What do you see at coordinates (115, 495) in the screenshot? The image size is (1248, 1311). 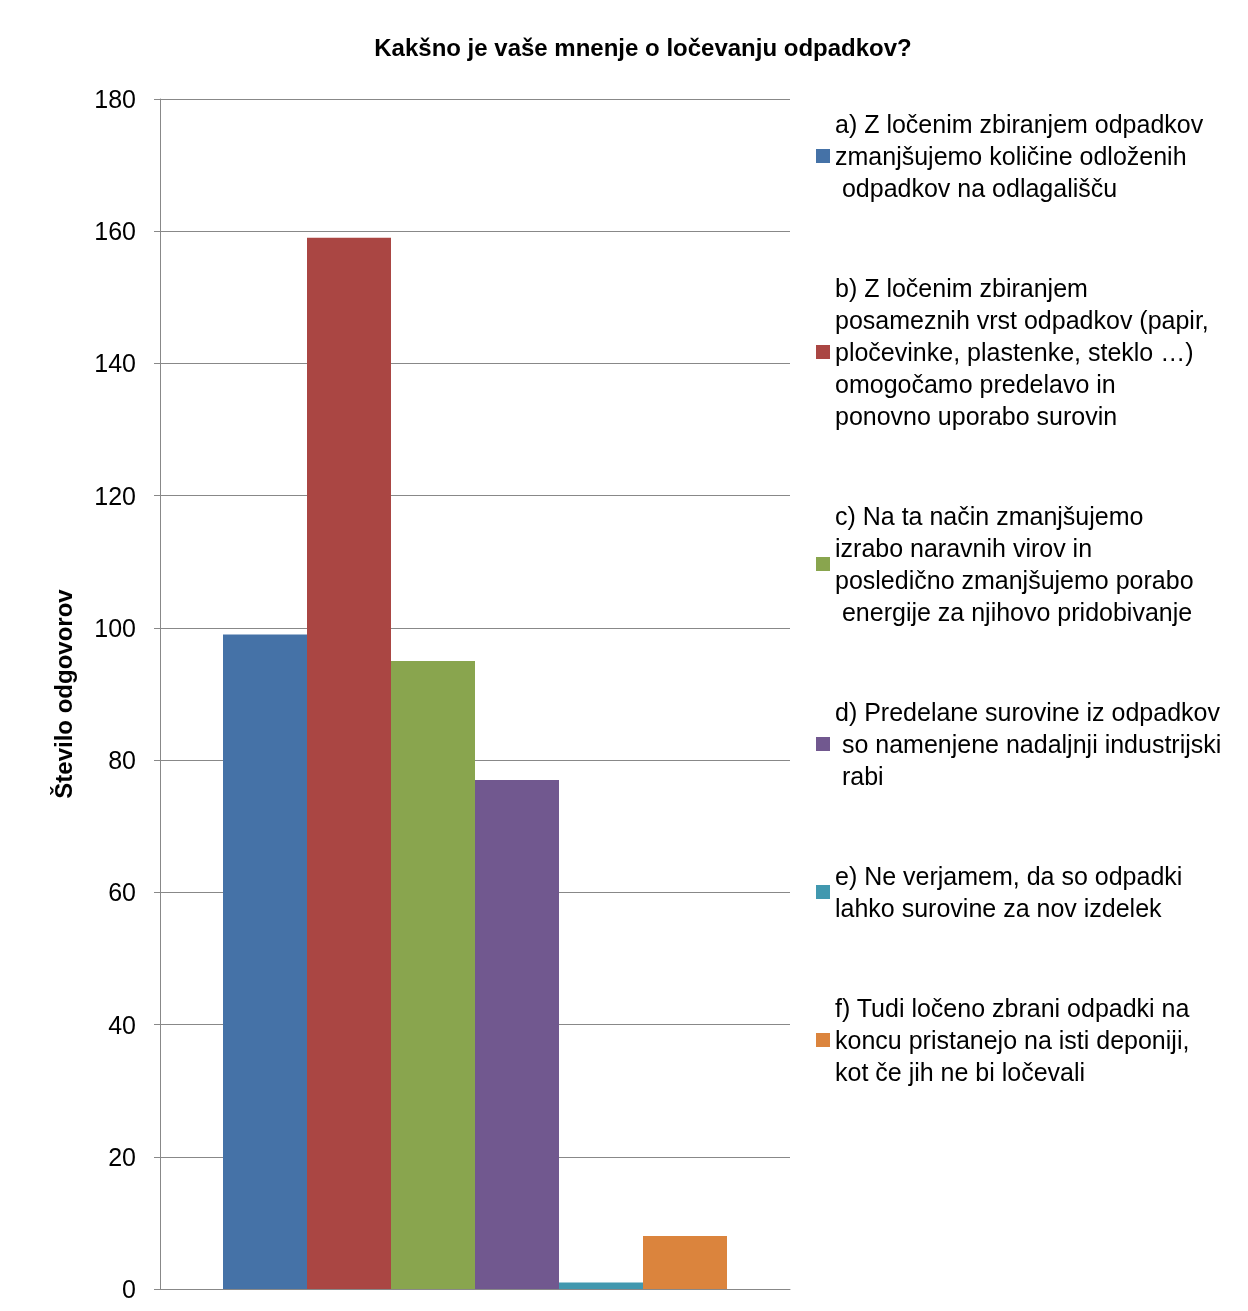 I see `y-tick-label: 120` at bounding box center [115, 495].